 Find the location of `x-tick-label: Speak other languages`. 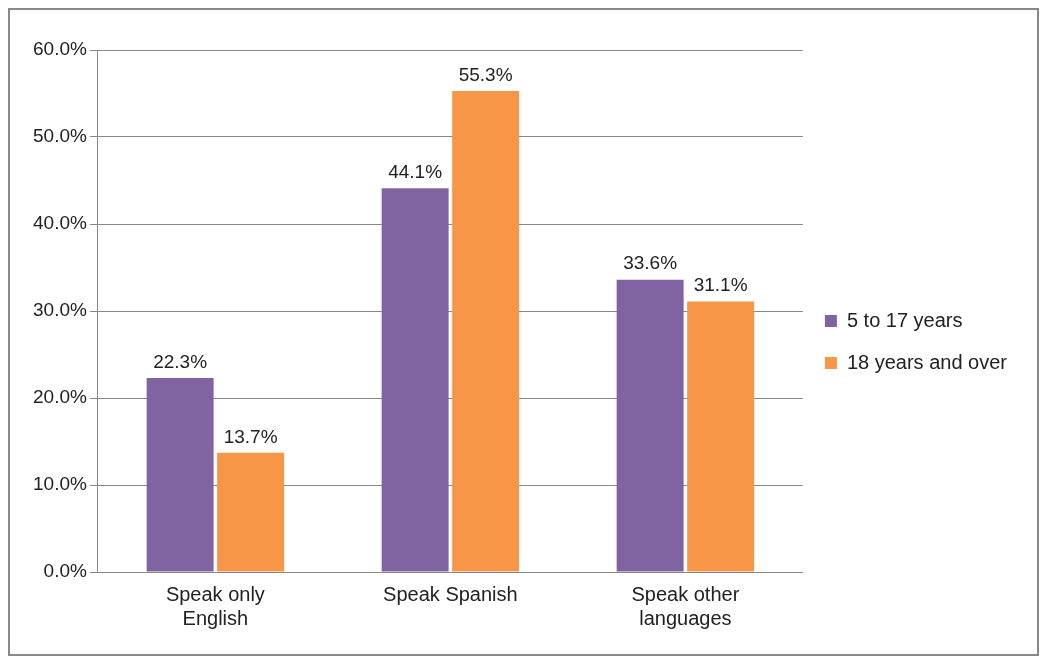

x-tick-label: Speak other languages is located at coordinates (685, 605).